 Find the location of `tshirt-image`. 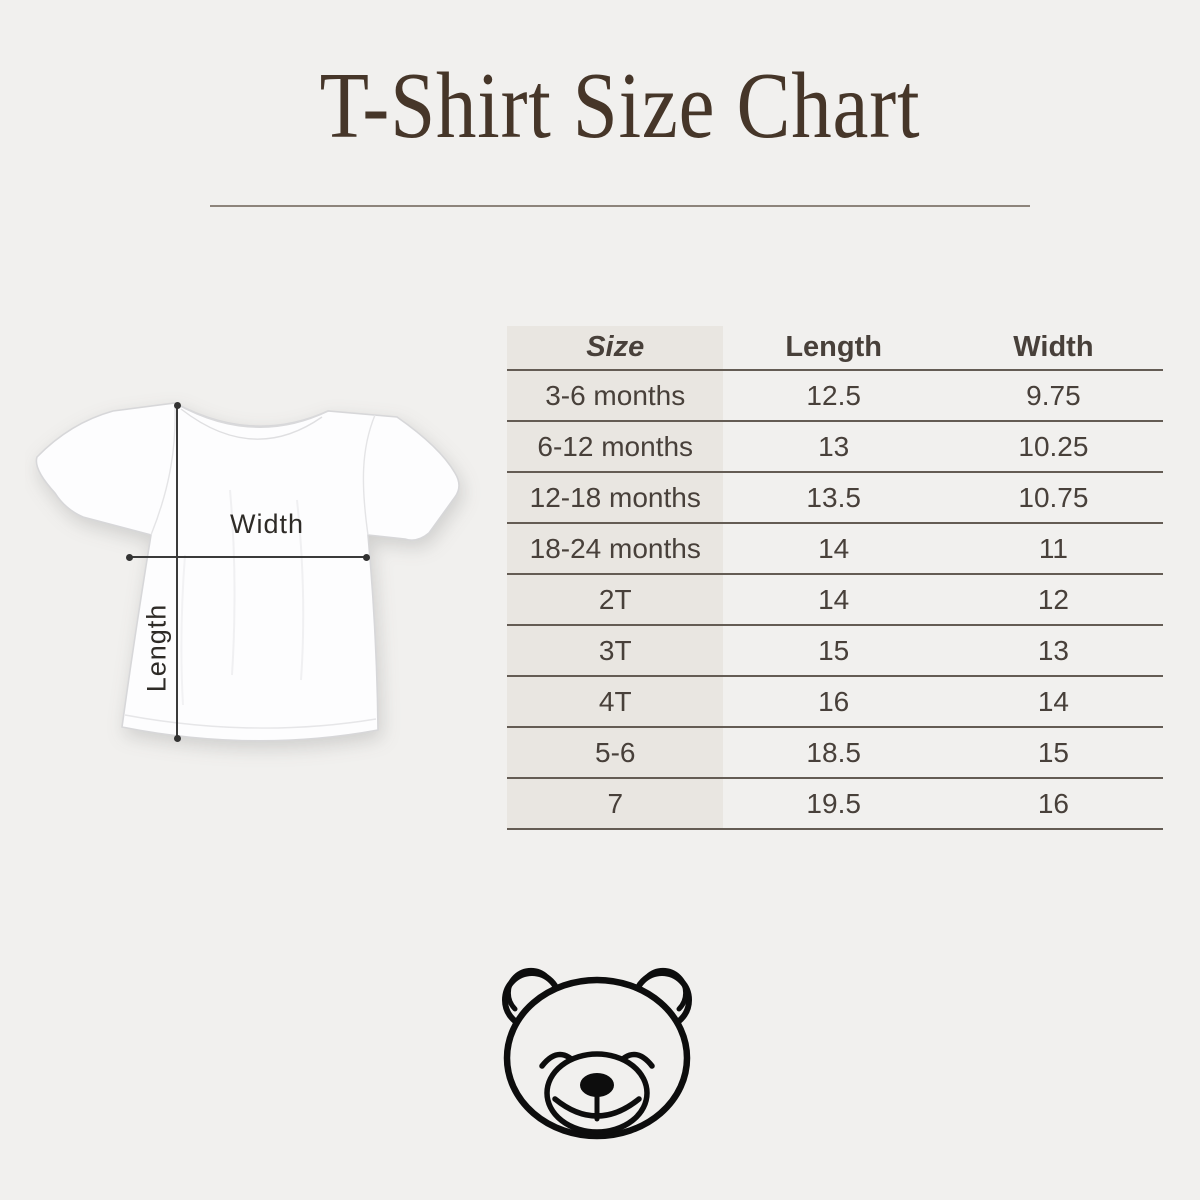

tshirt-image is located at coordinates (247, 572).